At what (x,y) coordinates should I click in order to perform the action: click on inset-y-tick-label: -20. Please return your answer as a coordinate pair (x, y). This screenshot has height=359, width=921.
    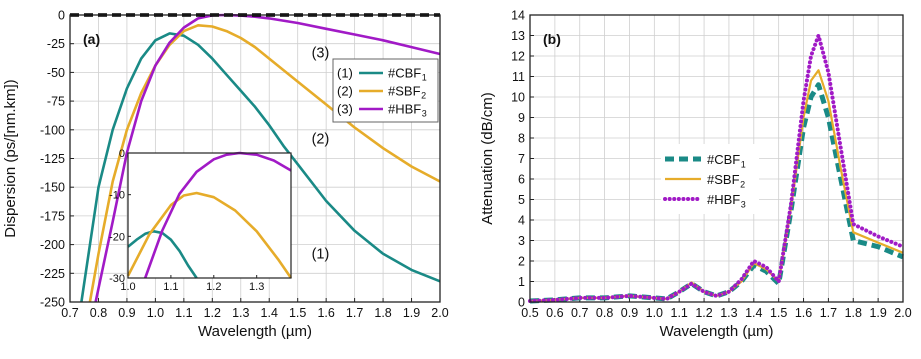
    Looking at the image, I should click on (117, 237).